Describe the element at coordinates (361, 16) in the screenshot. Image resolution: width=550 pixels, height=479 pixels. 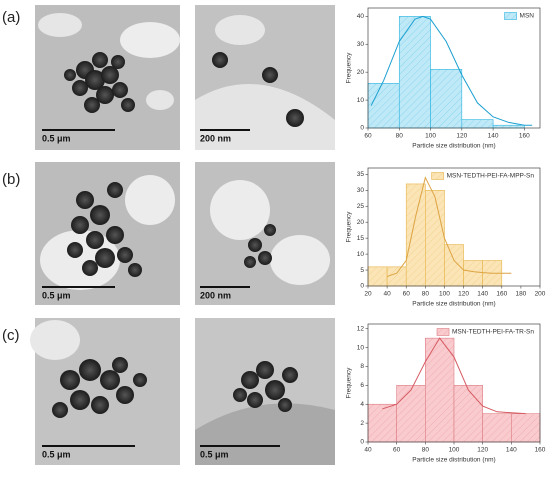
I see `y-tick-label: 40` at that location.